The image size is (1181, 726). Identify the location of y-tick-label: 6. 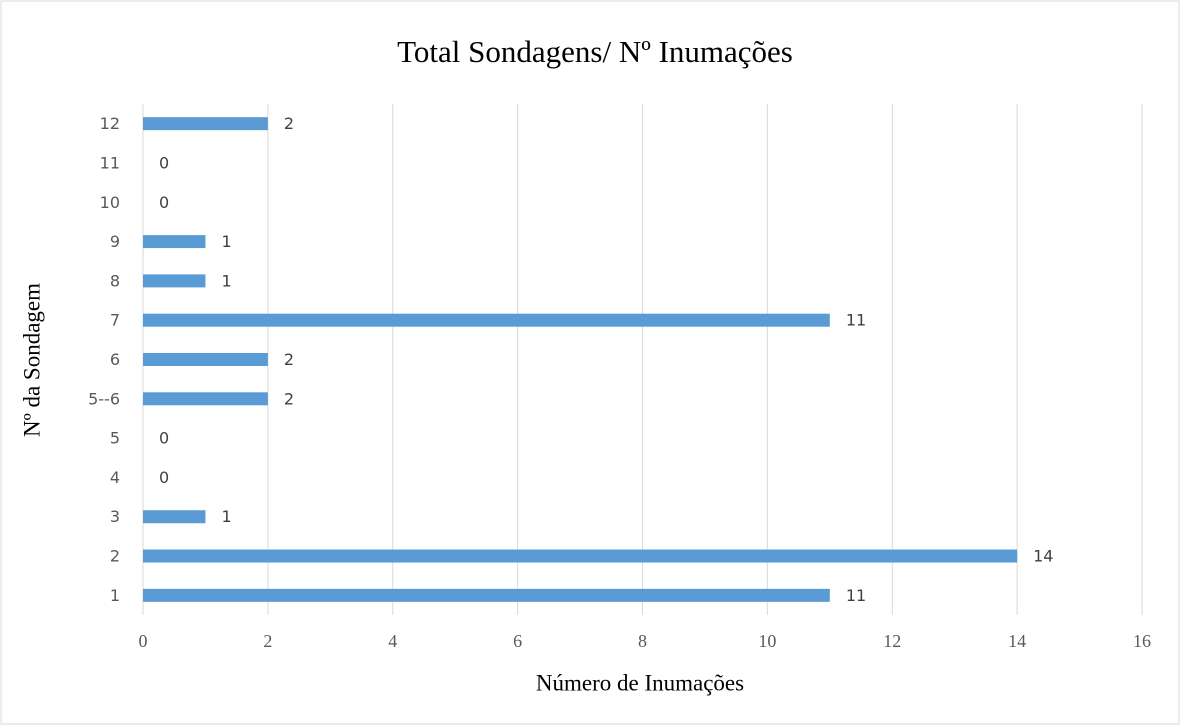
(115, 359).